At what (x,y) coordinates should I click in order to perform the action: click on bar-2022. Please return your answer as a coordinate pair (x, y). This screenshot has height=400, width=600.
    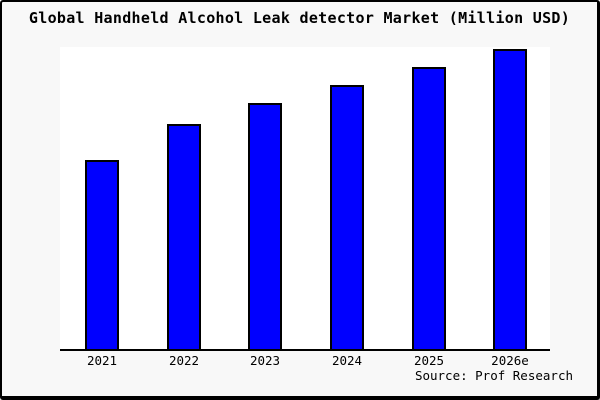
    Looking at the image, I should click on (184, 236).